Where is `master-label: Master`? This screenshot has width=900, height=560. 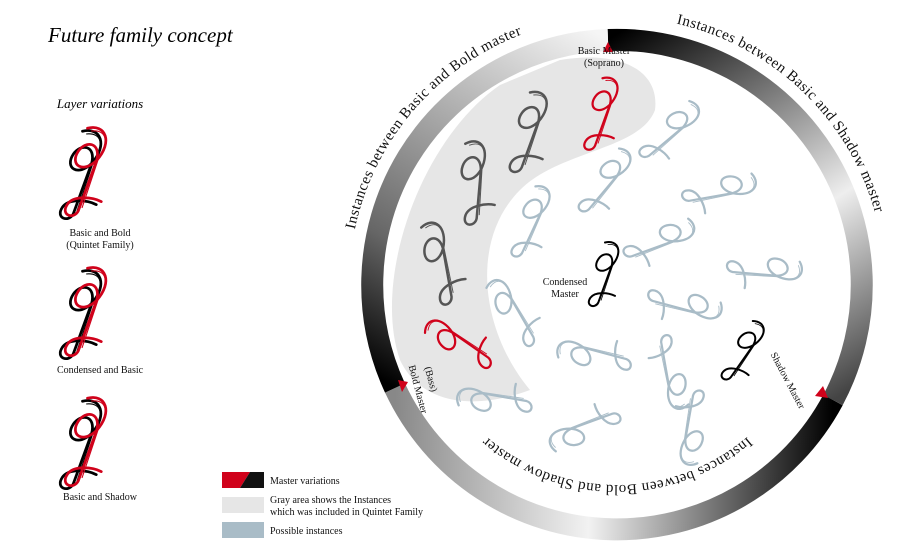 master-label: Master is located at coordinates (565, 294).